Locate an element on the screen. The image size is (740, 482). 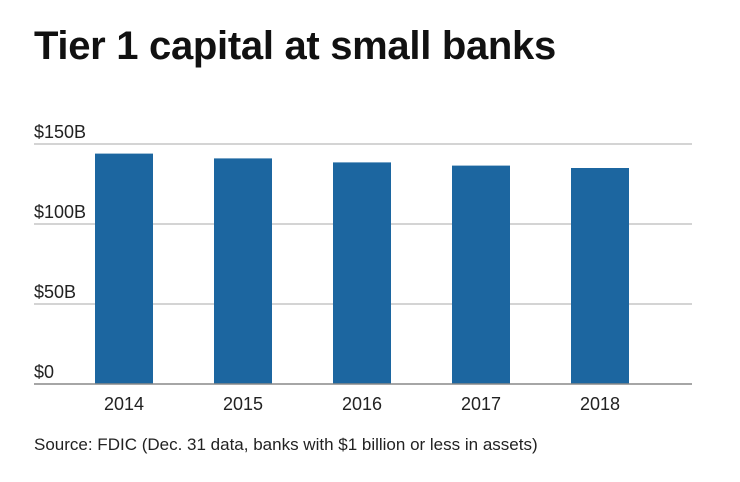
x-tick-label: 2016 is located at coordinates (362, 404).